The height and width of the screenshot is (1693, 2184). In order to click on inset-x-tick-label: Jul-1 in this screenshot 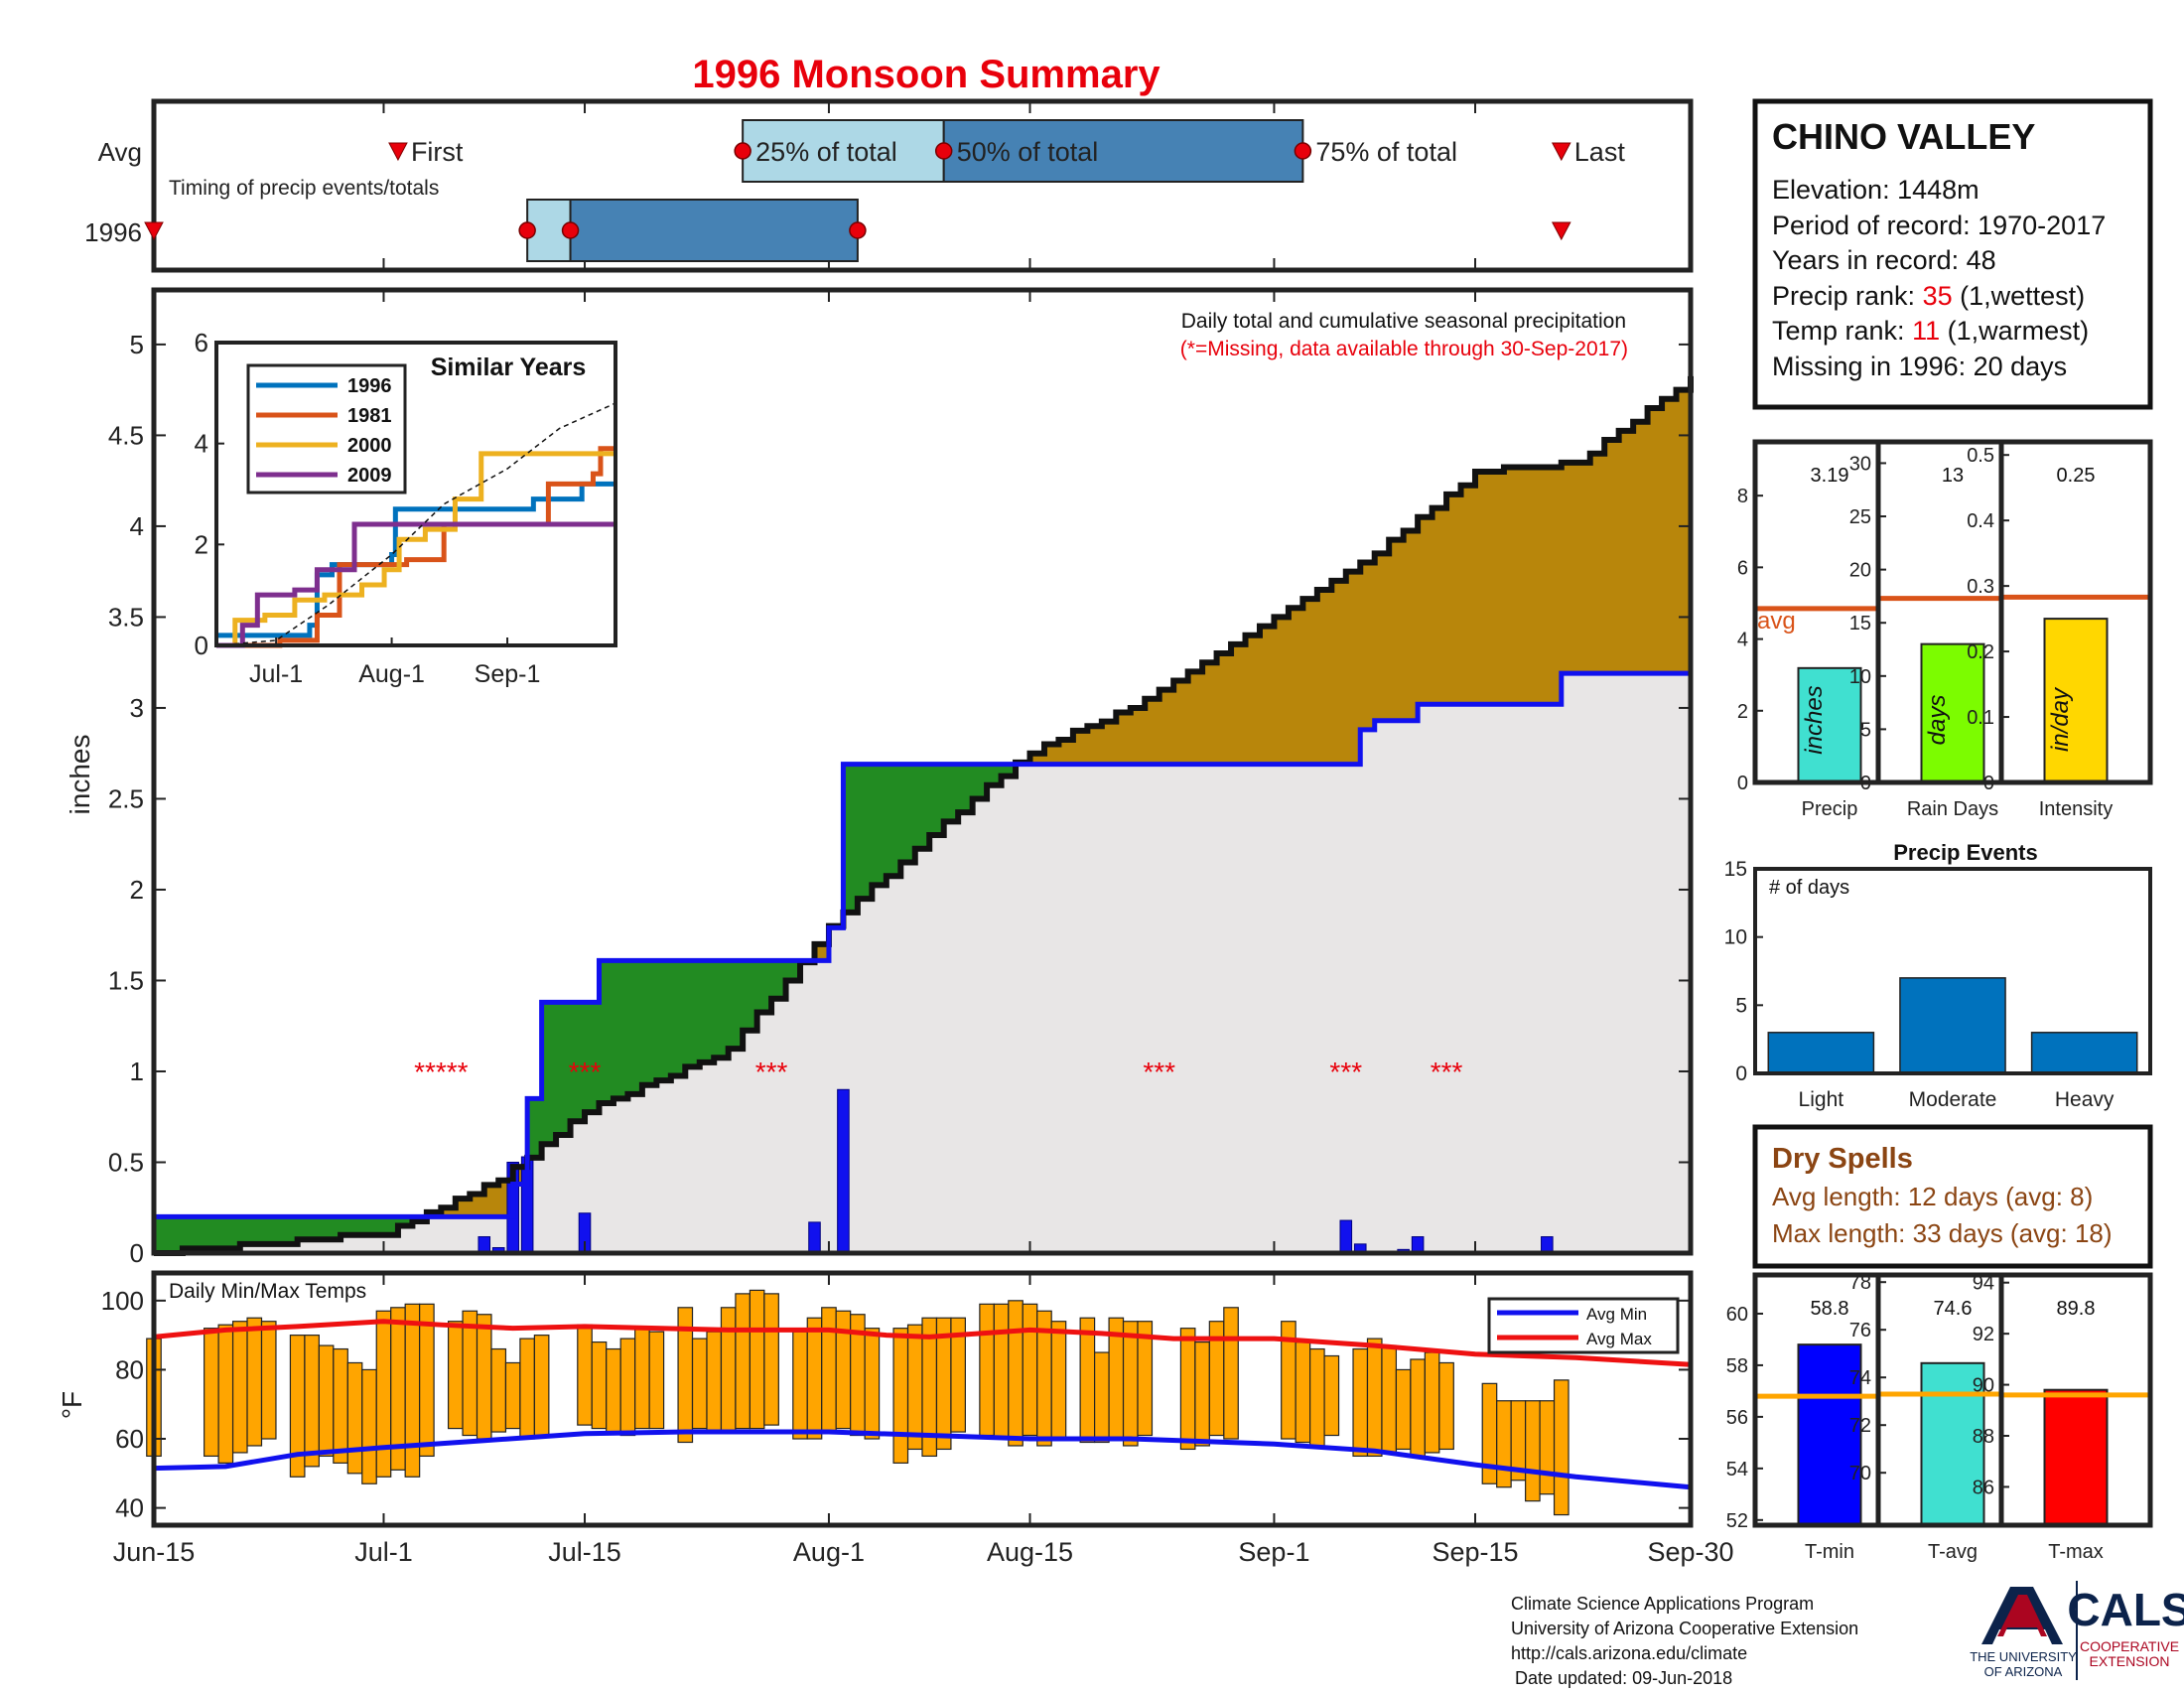, I will do `click(276, 674)`.